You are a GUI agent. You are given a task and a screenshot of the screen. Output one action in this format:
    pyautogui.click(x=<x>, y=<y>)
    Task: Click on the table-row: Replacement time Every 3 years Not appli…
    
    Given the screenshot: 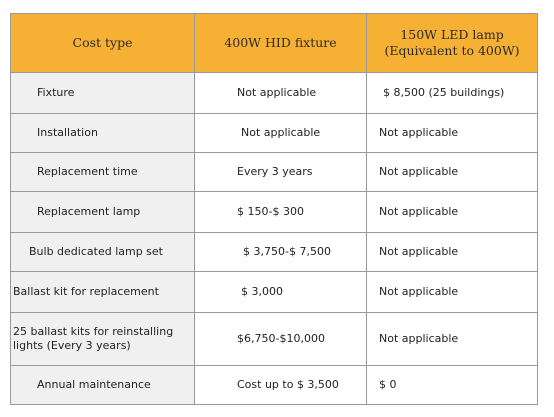 What is the action you would take?
    pyautogui.click(x=274, y=172)
    